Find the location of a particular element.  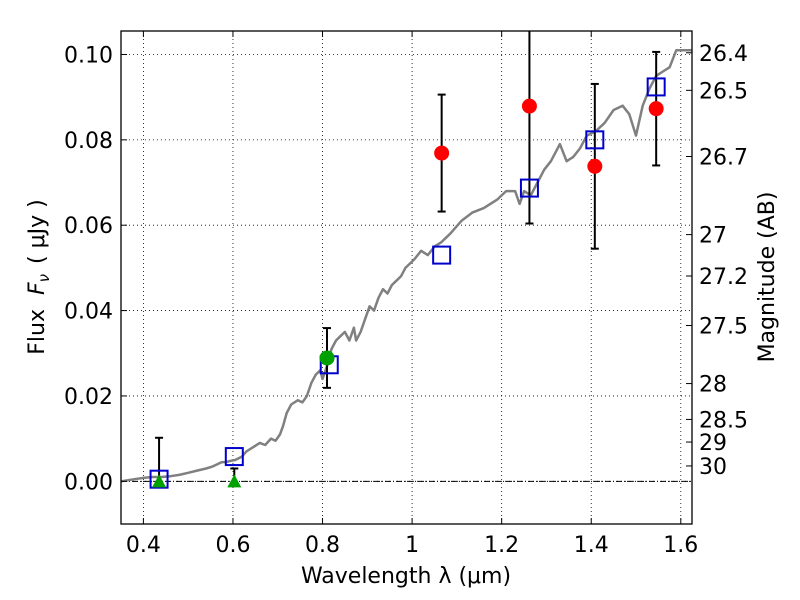

y-tick-label: 0.08 is located at coordinates (88, 141).